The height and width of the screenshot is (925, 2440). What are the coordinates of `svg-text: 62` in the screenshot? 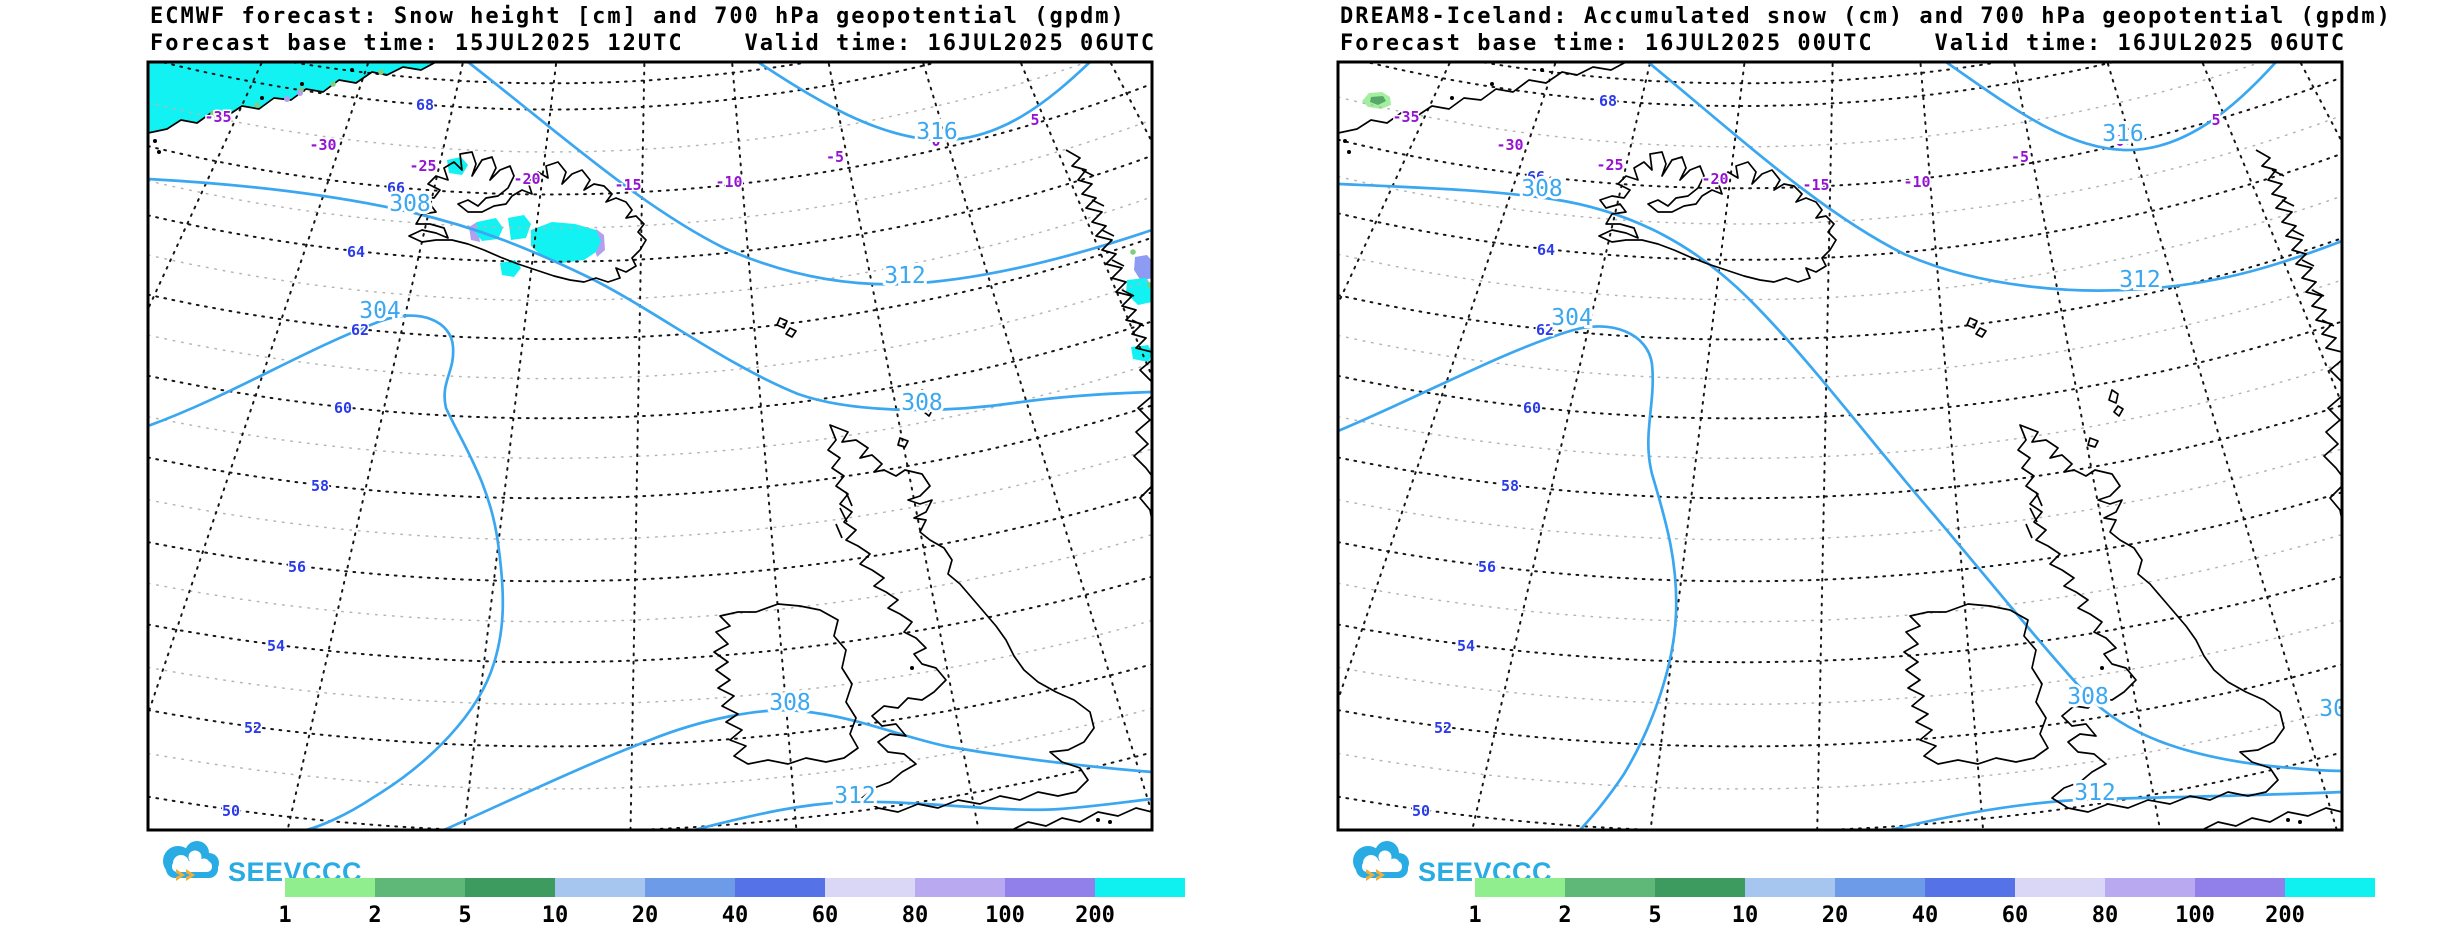 It's located at (360, 330).